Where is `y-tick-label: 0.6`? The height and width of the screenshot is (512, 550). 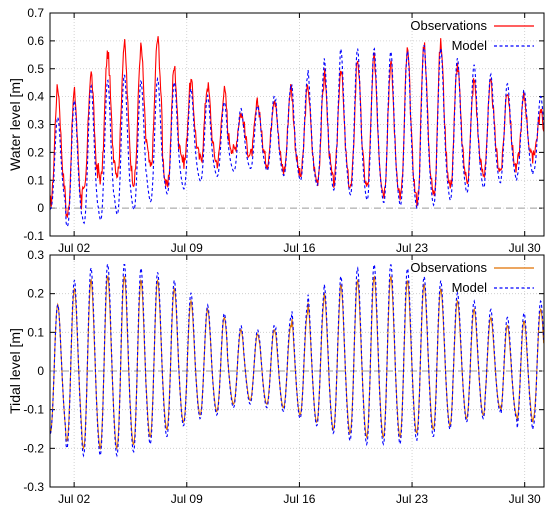
y-tick-label: 0.6 is located at coordinates (35, 41).